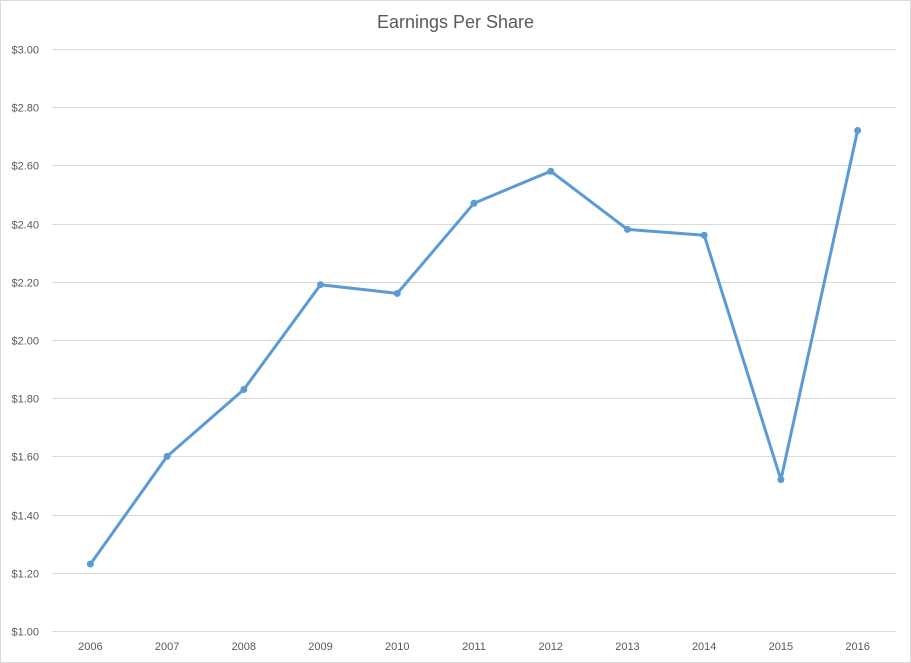 This screenshot has width=911, height=663. I want to click on y-tick-label: $3.00, so click(25, 51).